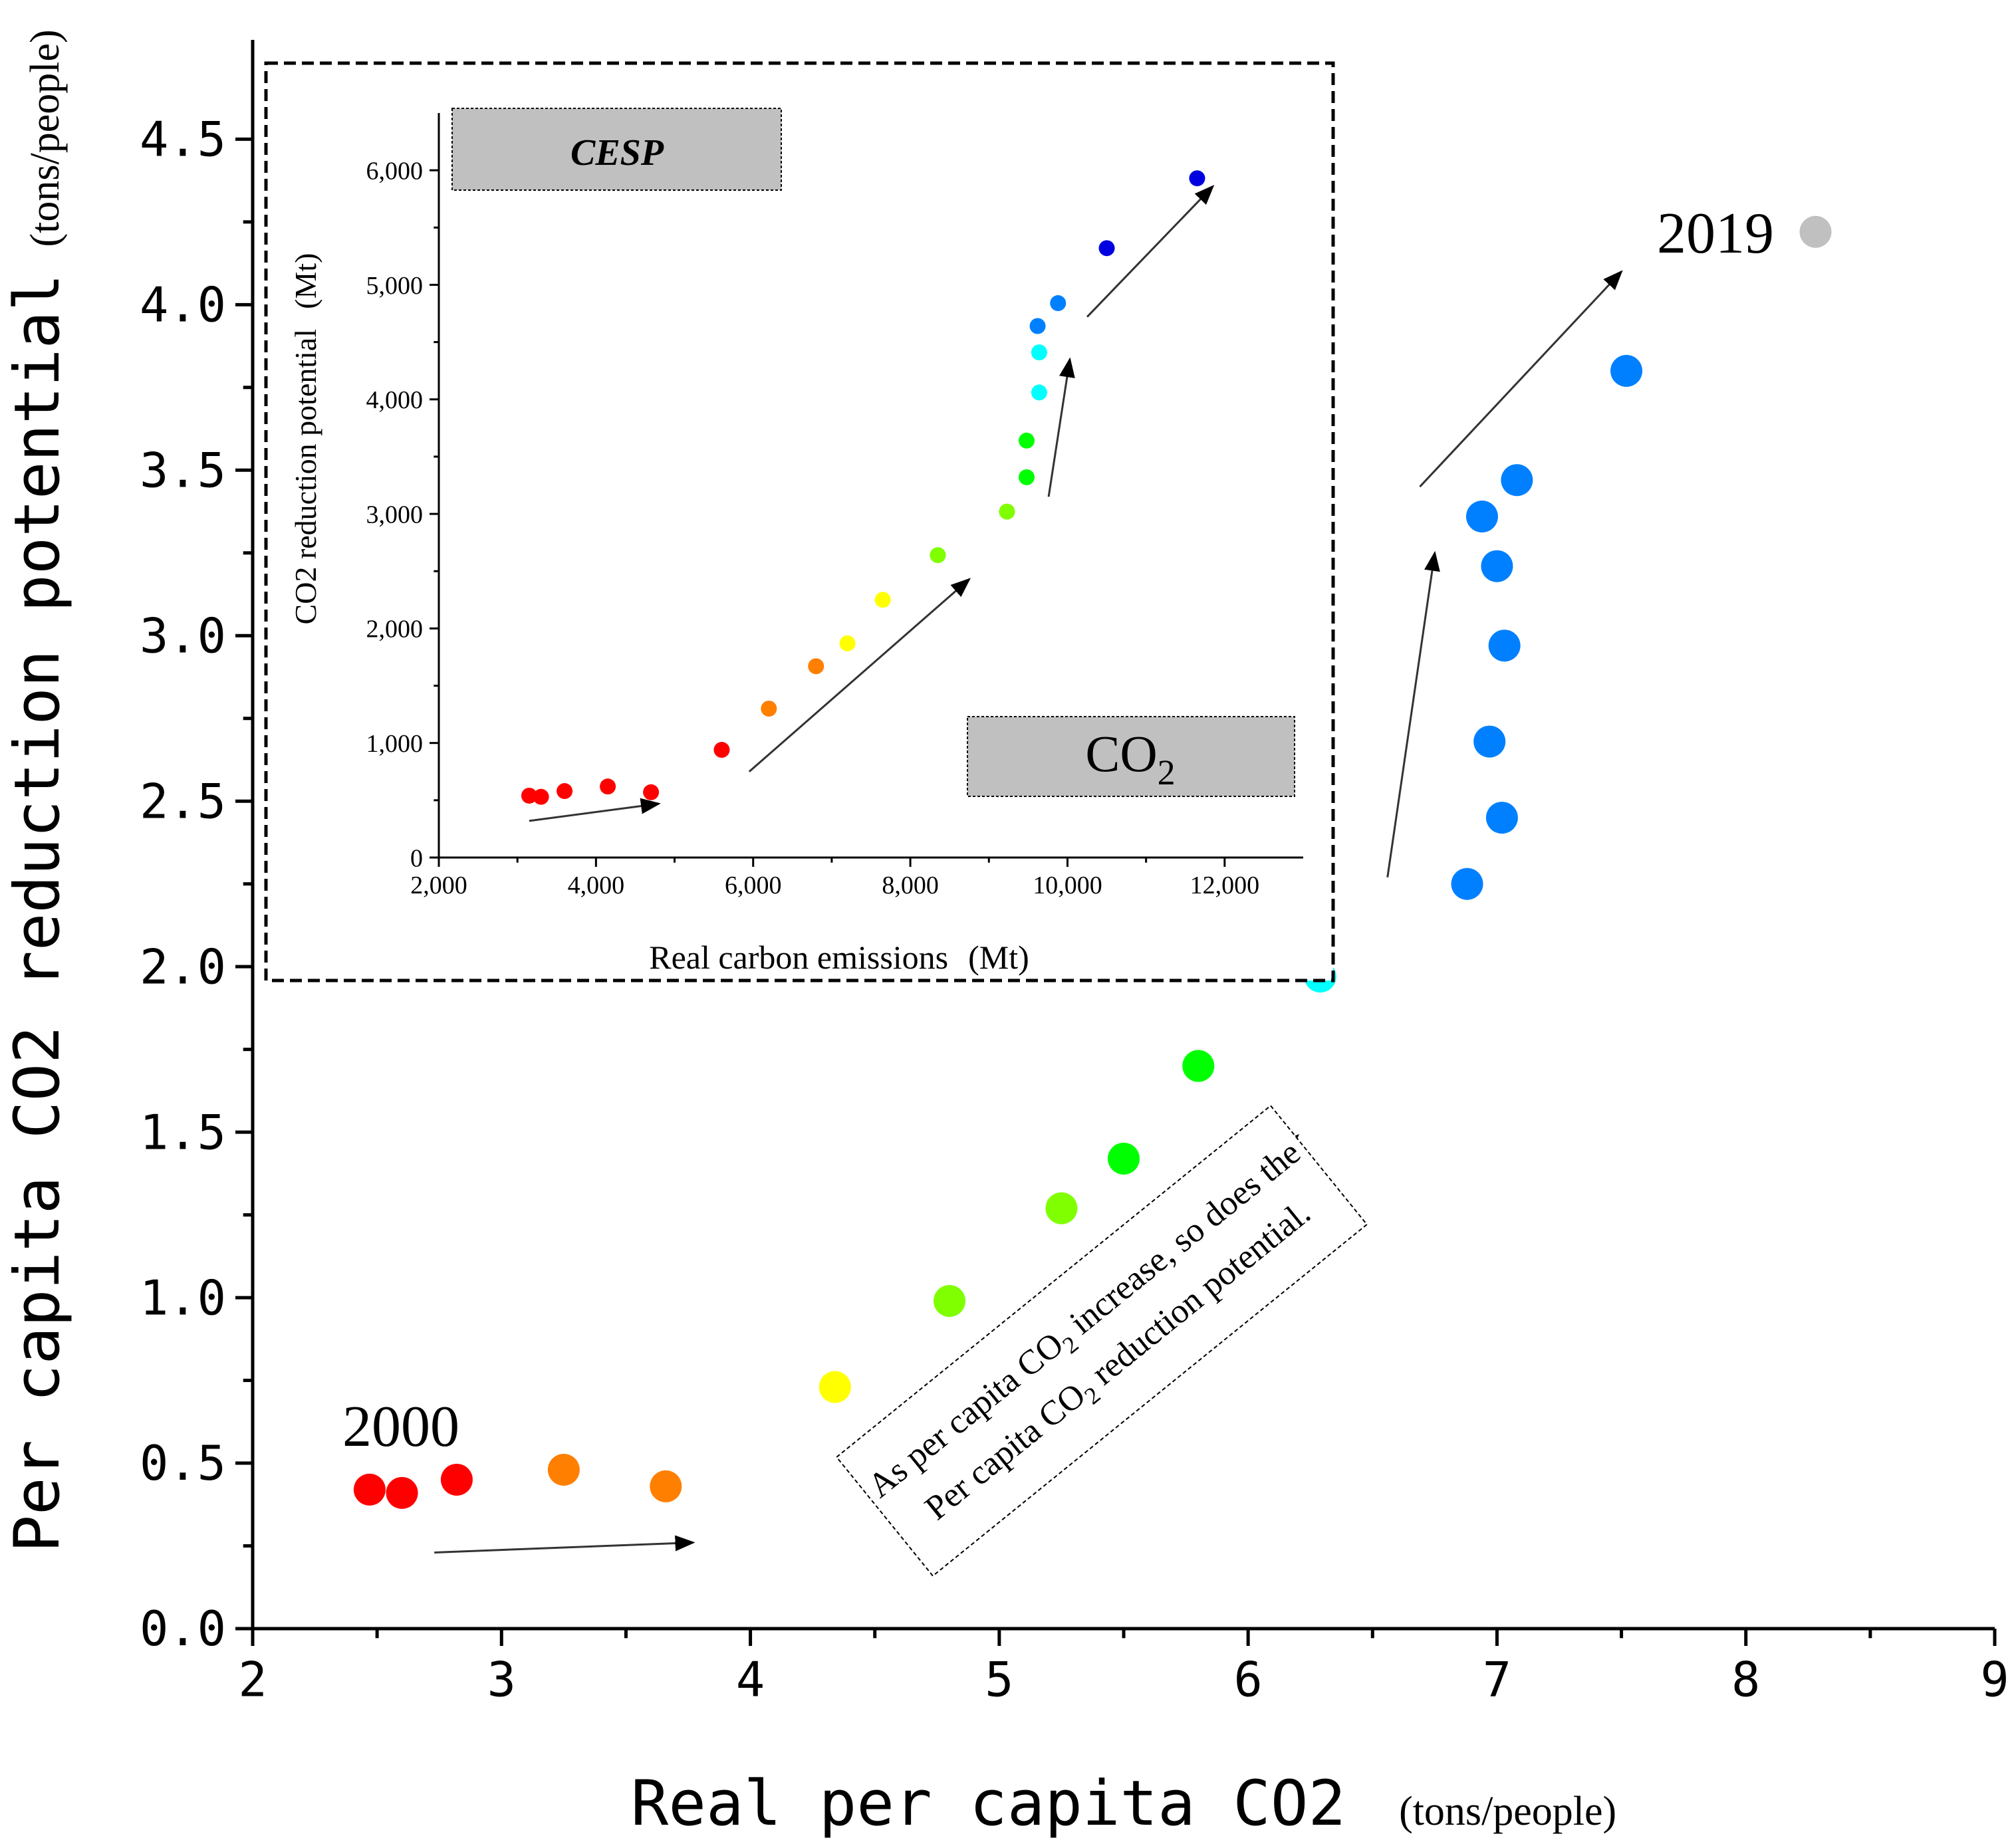  Describe the element at coordinates (183, 1132) in the screenshot. I see `main-y-tick-label: 1.5` at that location.